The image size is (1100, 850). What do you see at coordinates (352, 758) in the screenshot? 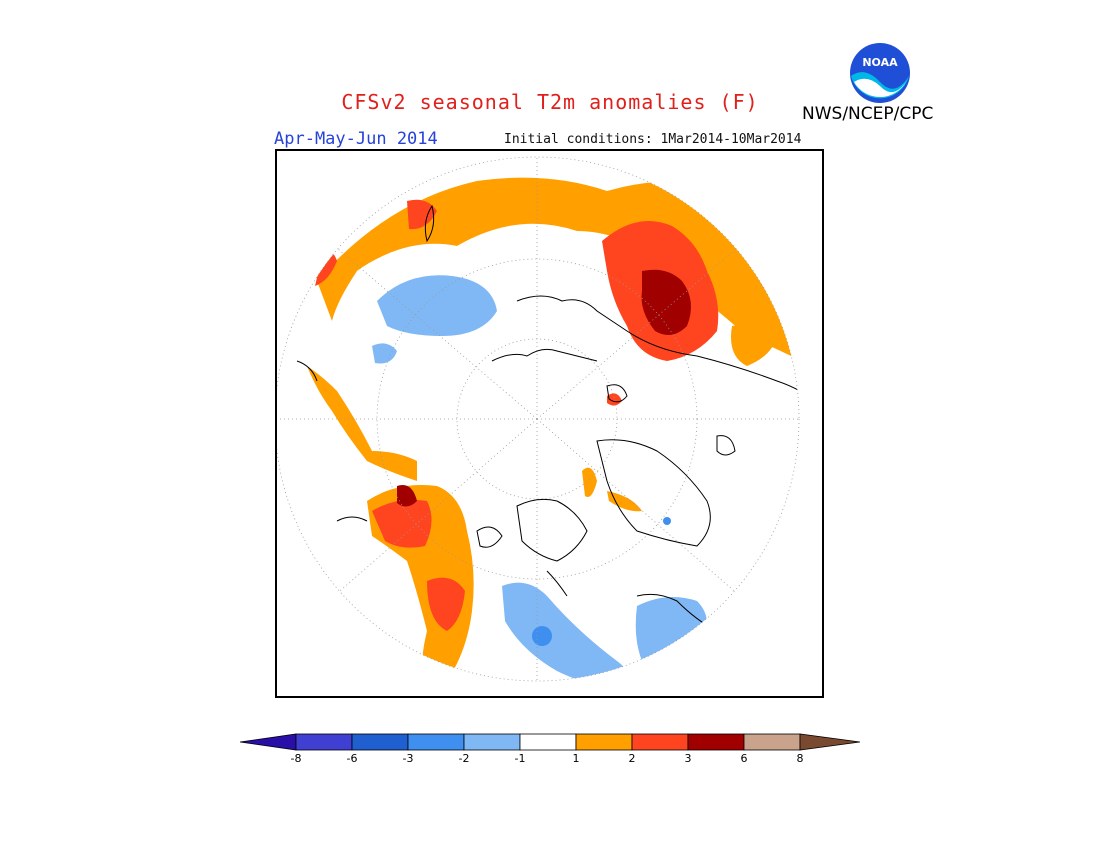
I see `colorbar-tick-label: -6` at bounding box center [352, 758].